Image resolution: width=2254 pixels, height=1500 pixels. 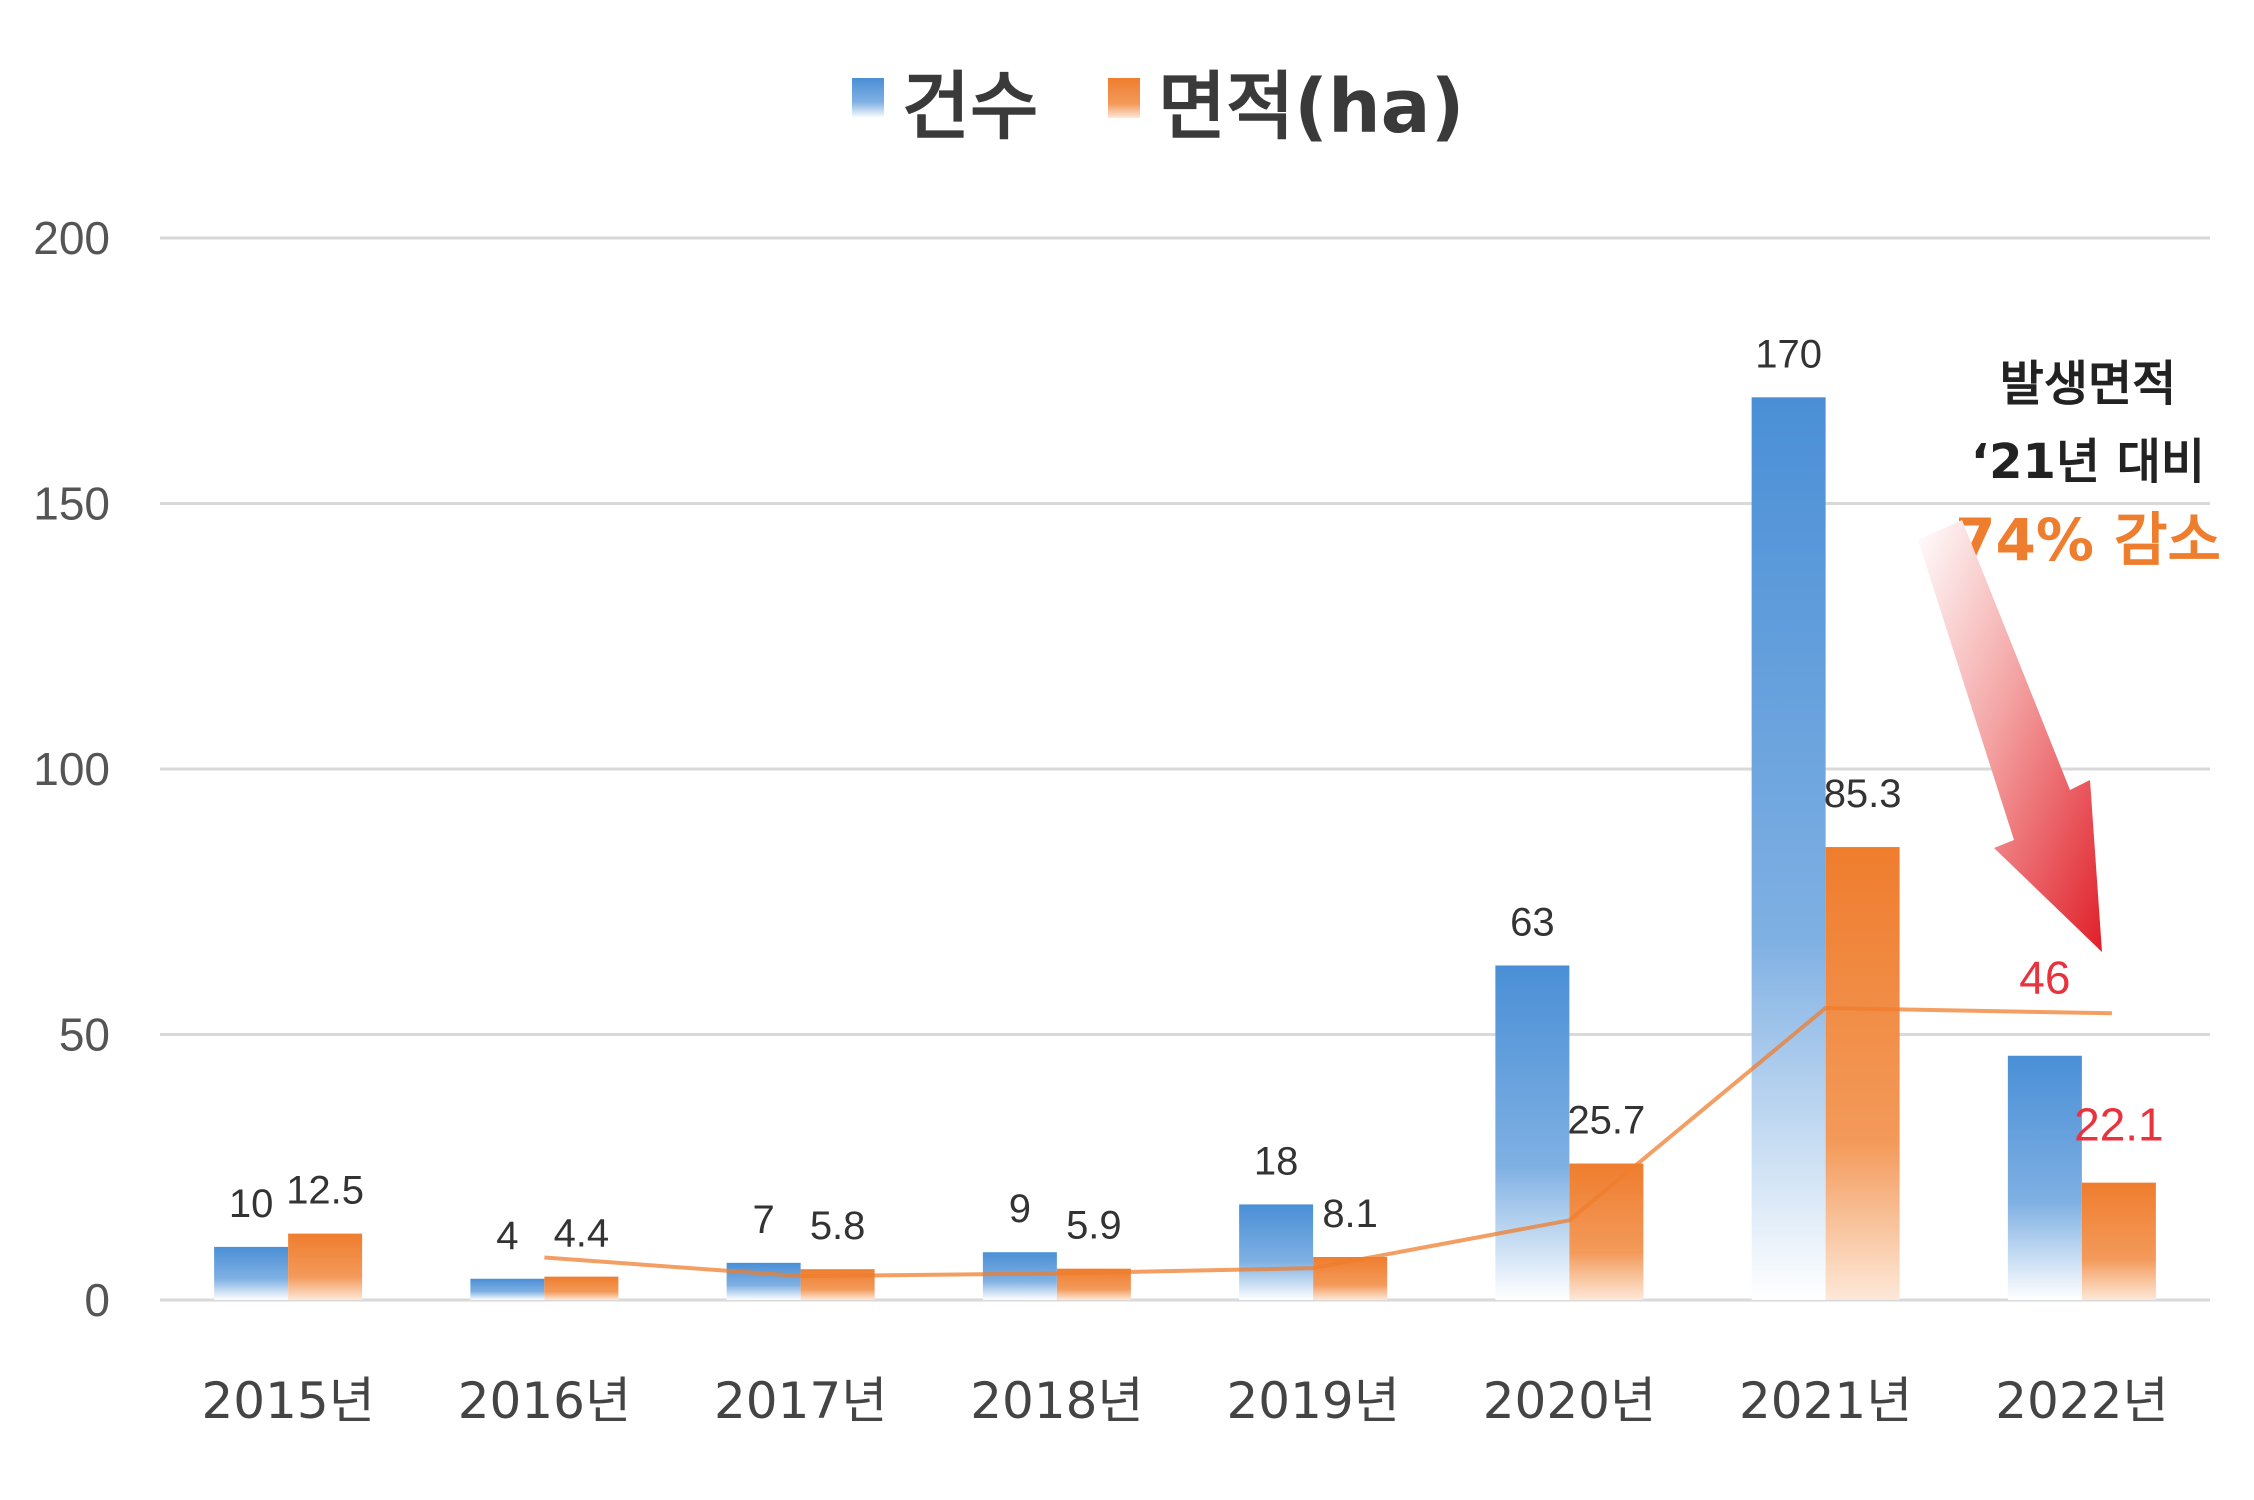 What do you see at coordinates (1020, 1209) in the screenshot?
I see `data-label-count: 9` at bounding box center [1020, 1209].